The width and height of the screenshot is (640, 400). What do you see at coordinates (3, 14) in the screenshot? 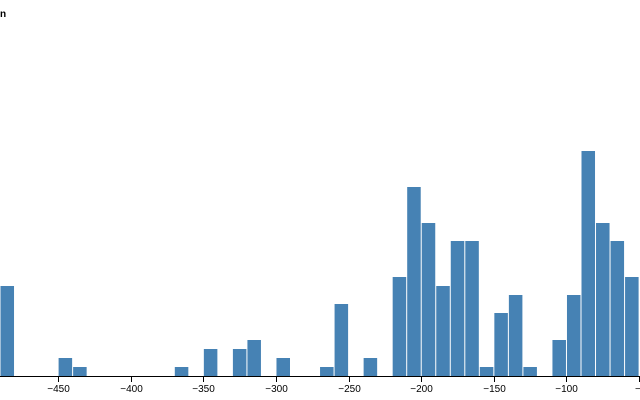
I see `chart-corner-label: n` at bounding box center [3, 14].